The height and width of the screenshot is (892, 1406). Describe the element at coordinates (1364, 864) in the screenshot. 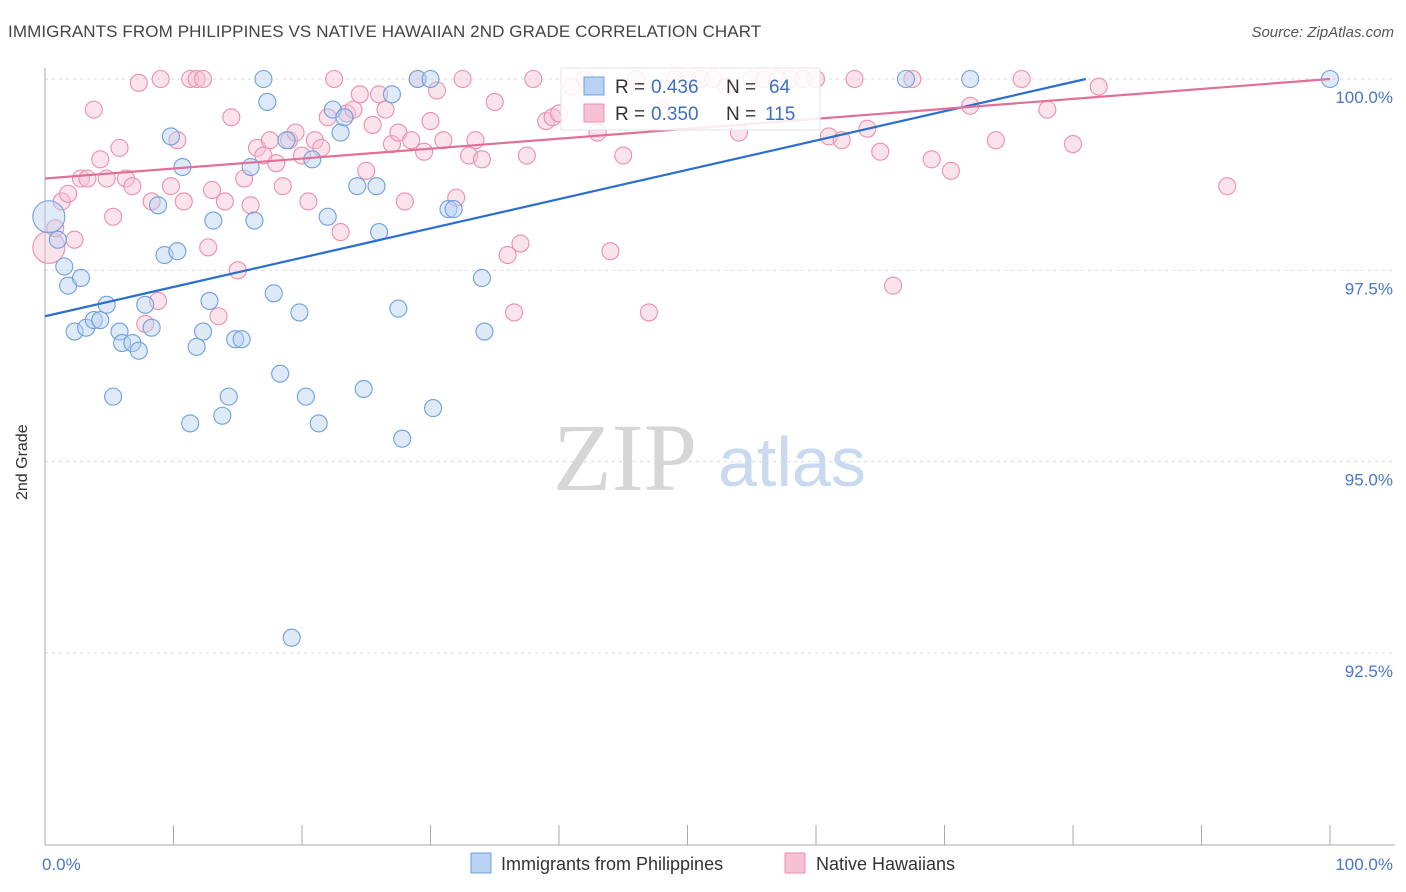

I see `x-tick-label-right: 100.0%` at that location.